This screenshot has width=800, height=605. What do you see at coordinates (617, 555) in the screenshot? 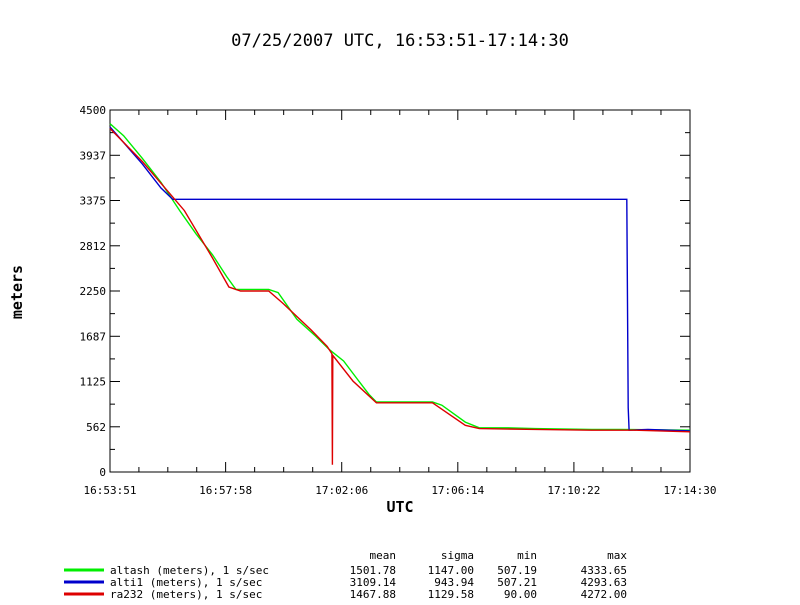
I see `stats-header: max` at bounding box center [617, 555].